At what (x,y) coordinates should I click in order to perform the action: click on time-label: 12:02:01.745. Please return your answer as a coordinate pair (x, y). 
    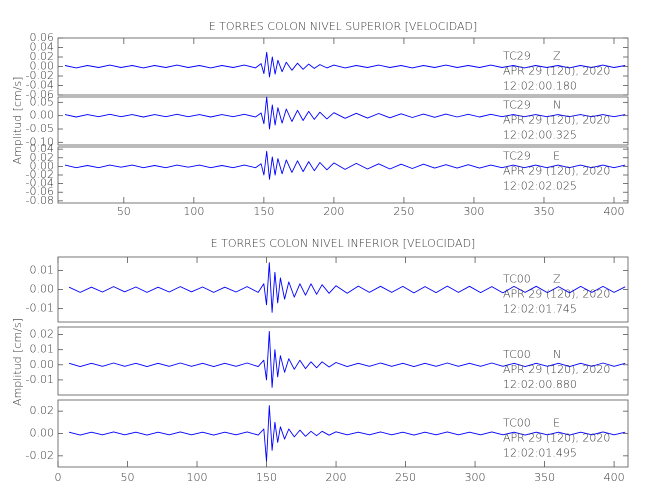
    Looking at the image, I should click on (540, 309).